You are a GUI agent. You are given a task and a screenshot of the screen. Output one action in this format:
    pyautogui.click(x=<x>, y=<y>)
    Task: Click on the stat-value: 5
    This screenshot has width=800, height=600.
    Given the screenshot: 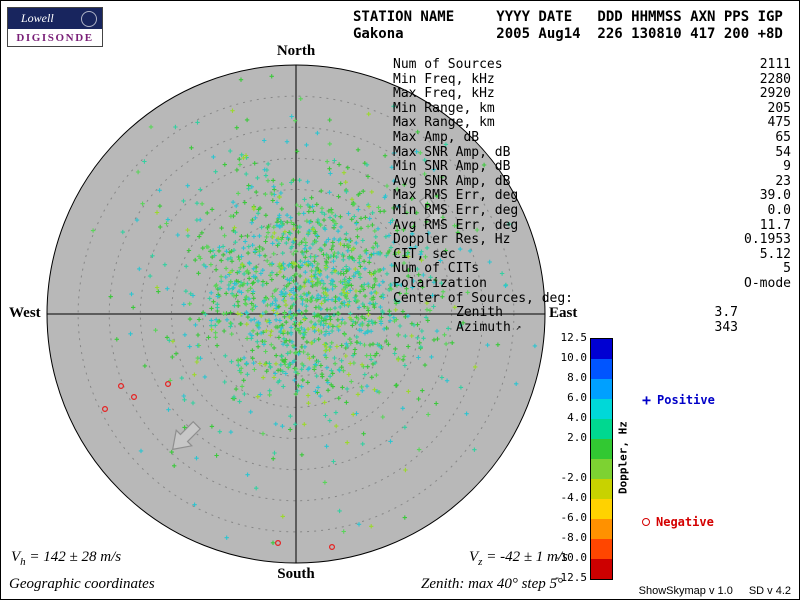 What is the action you would take?
    pyautogui.click(x=787, y=269)
    